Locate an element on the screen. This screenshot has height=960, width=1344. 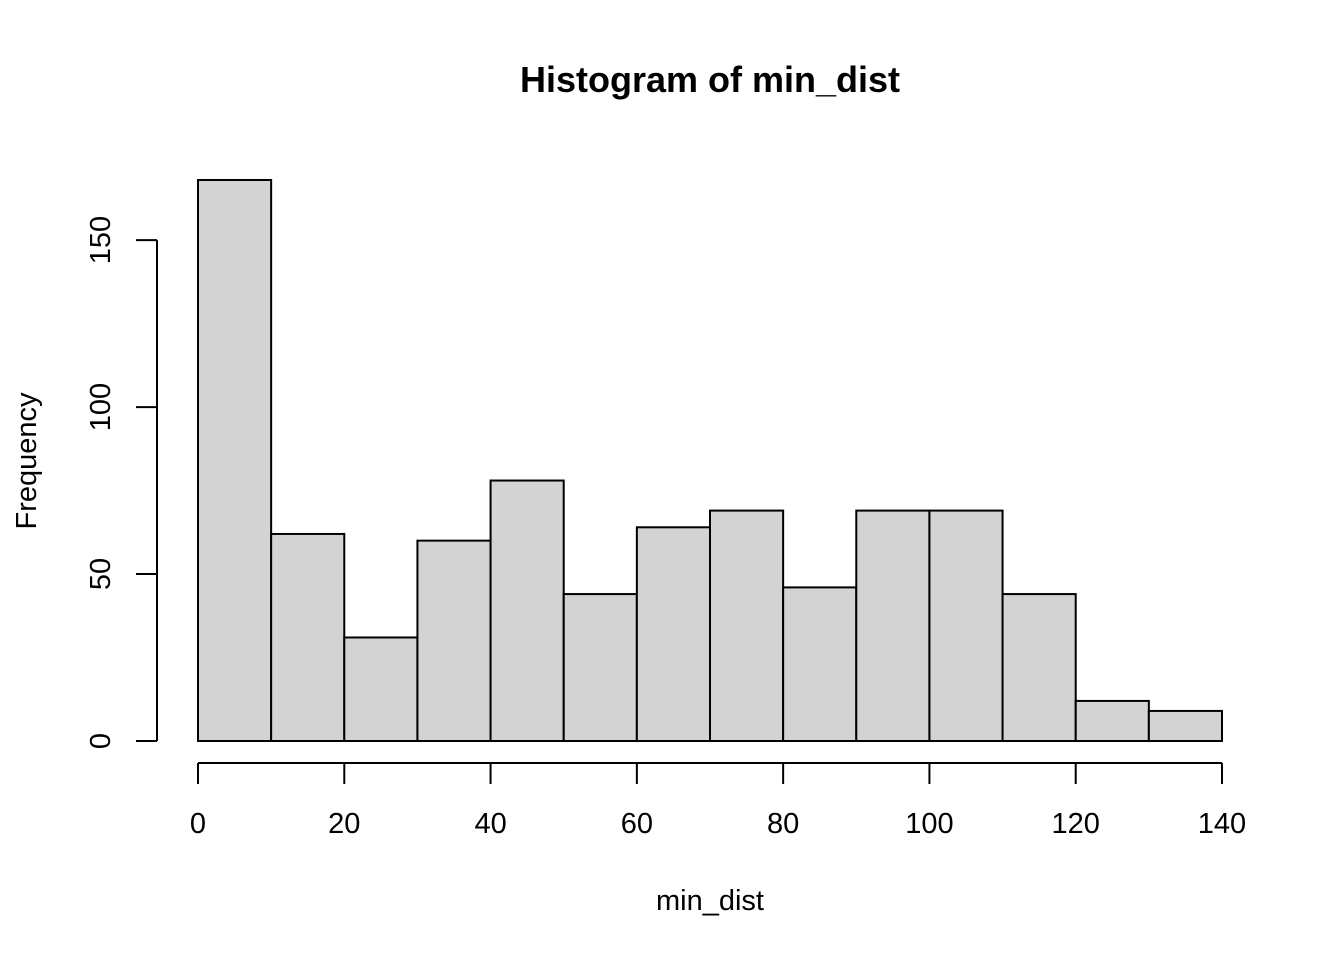
x-tick-label-20: 20 is located at coordinates (344, 824).